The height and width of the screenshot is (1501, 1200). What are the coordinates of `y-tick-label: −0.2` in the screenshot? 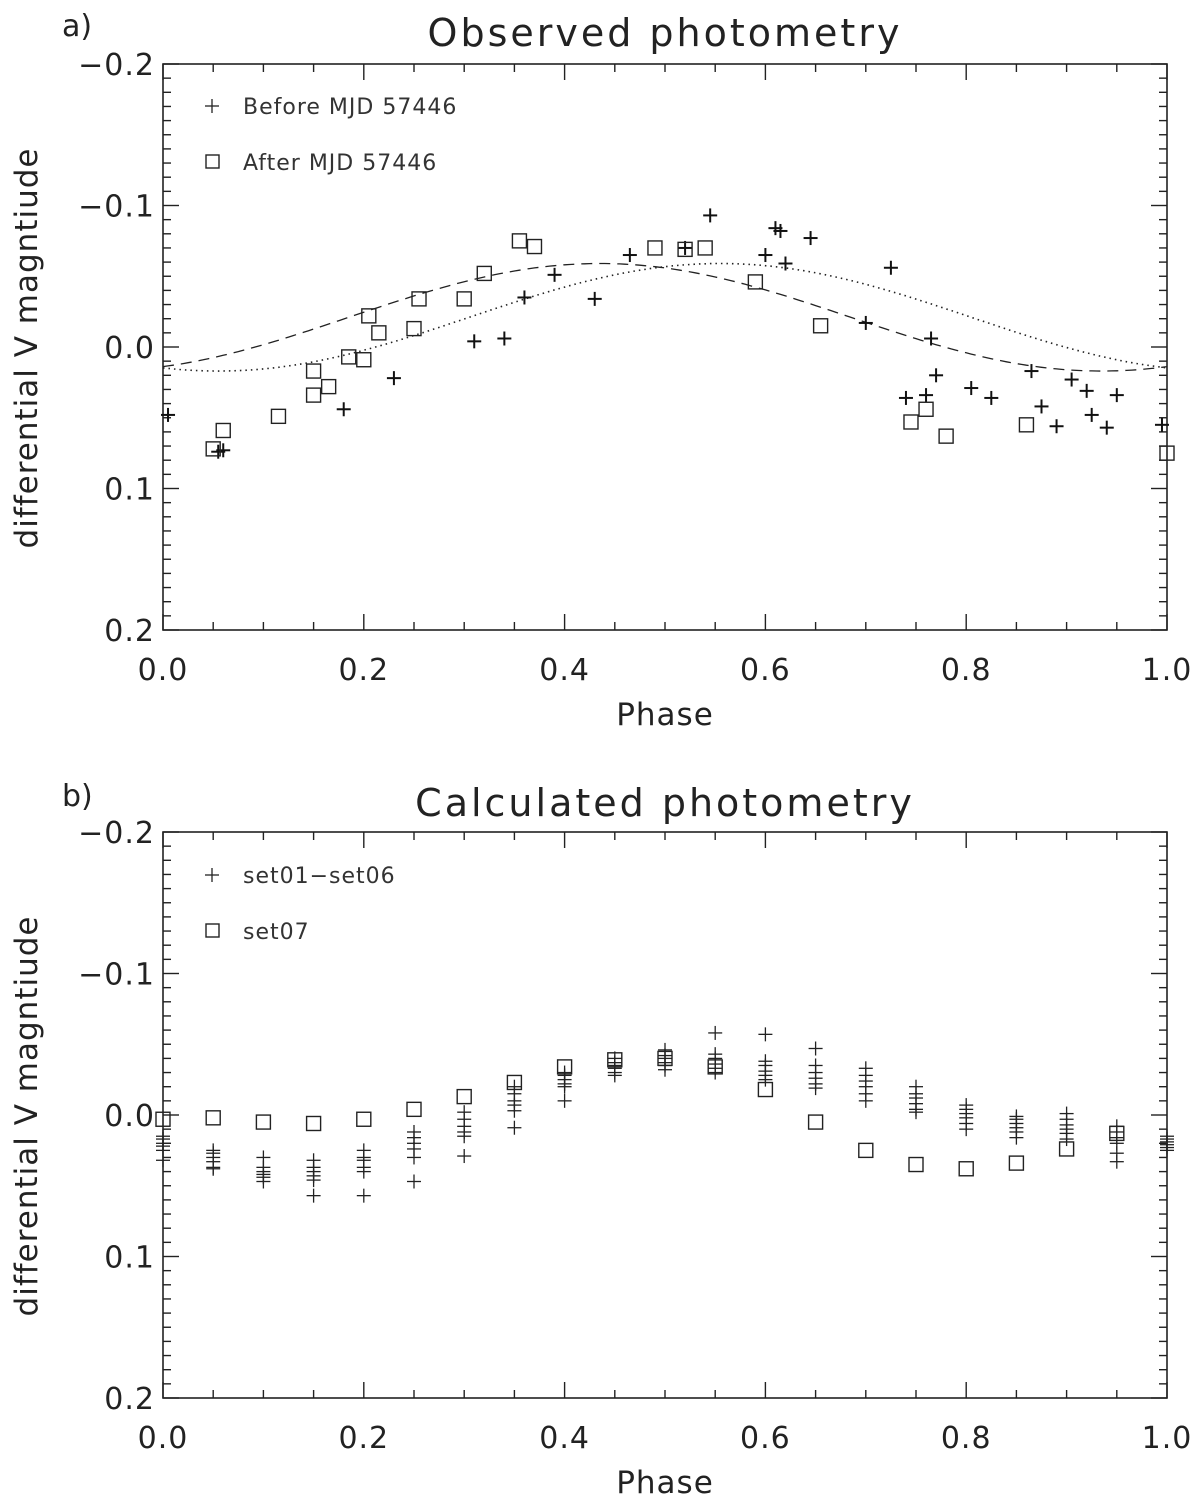 It's located at (116, 833).